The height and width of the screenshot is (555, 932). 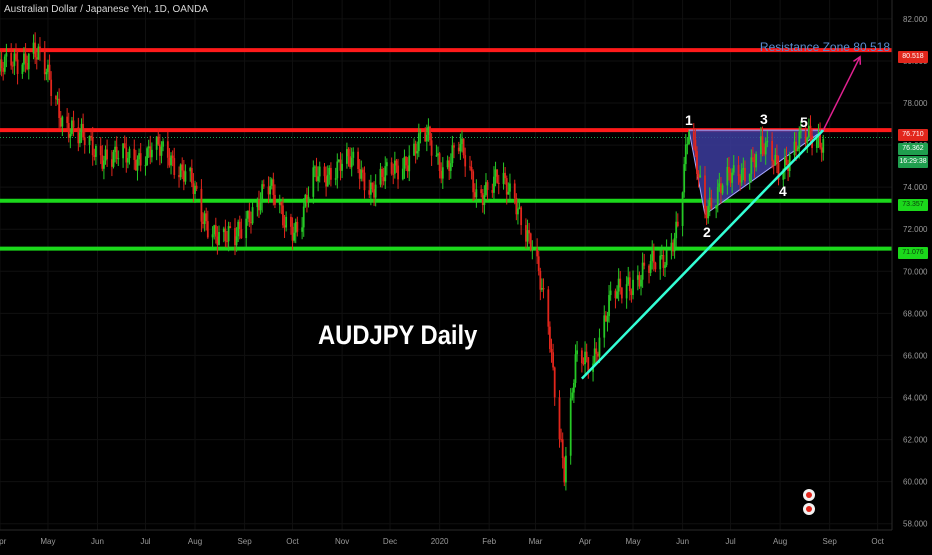 I want to click on y-tick-label: 60.000, so click(x=915, y=482).